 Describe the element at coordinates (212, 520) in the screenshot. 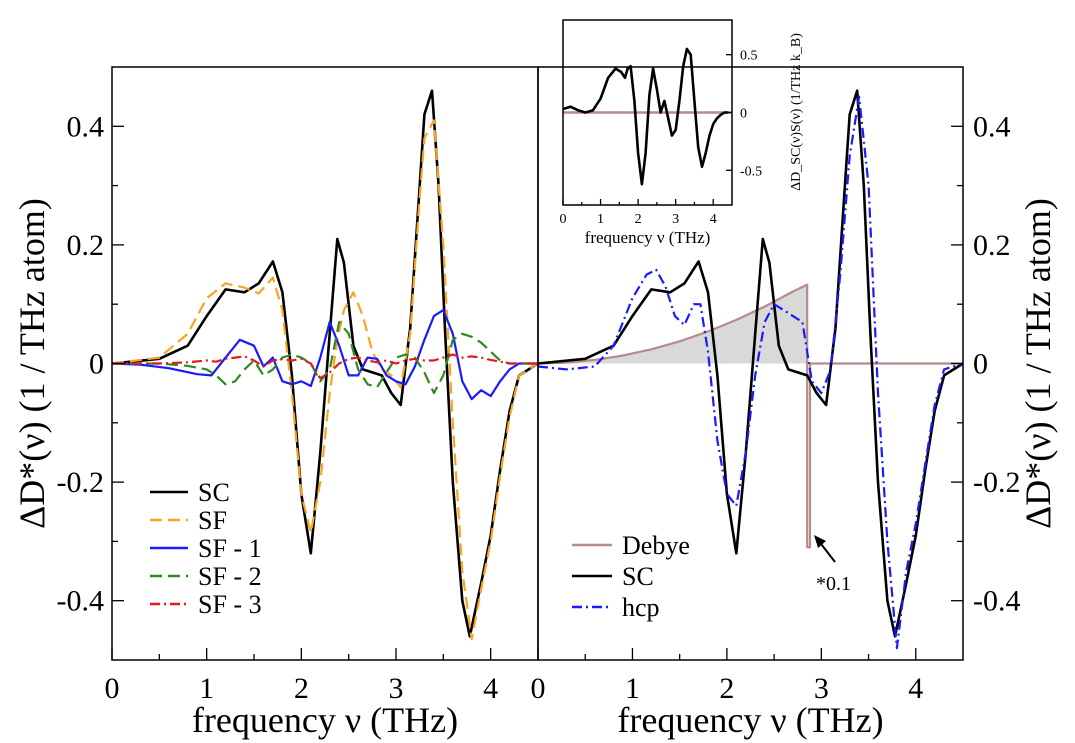

I see `legend-label: SF` at that location.